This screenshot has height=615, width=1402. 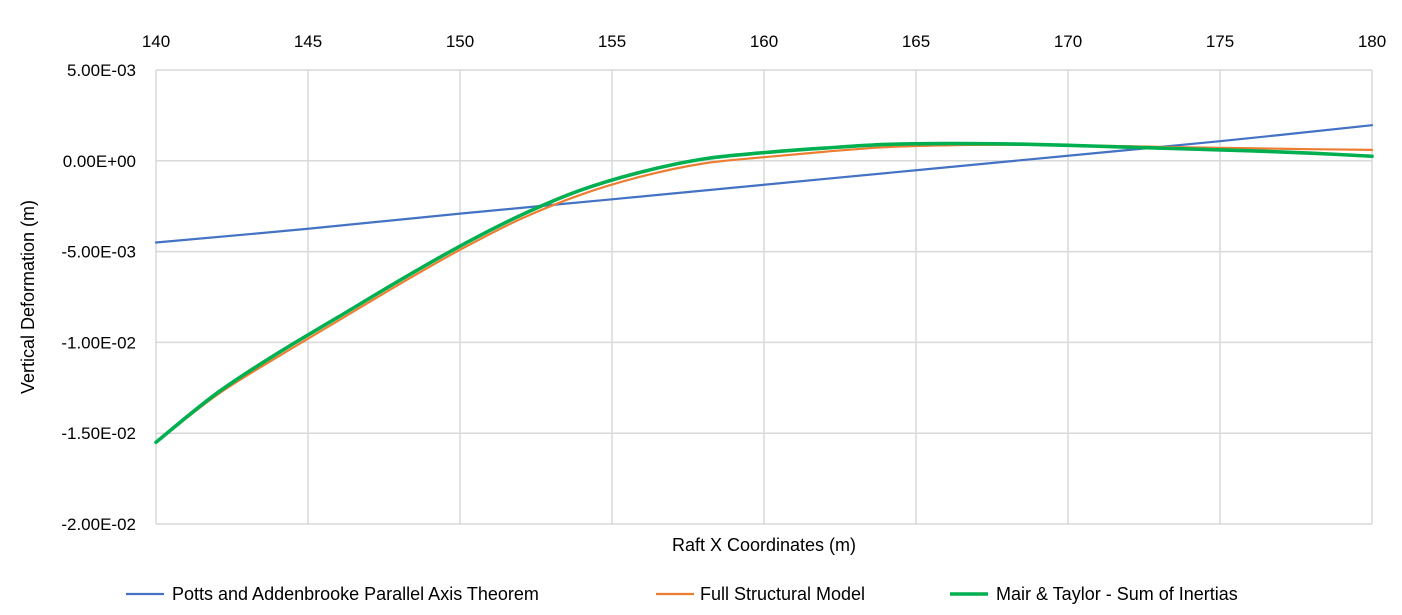 What do you see at coordinates (1372, 41) in the screenshot?
I see `x-tick-label: 180` at bounding box center [1372, 41].